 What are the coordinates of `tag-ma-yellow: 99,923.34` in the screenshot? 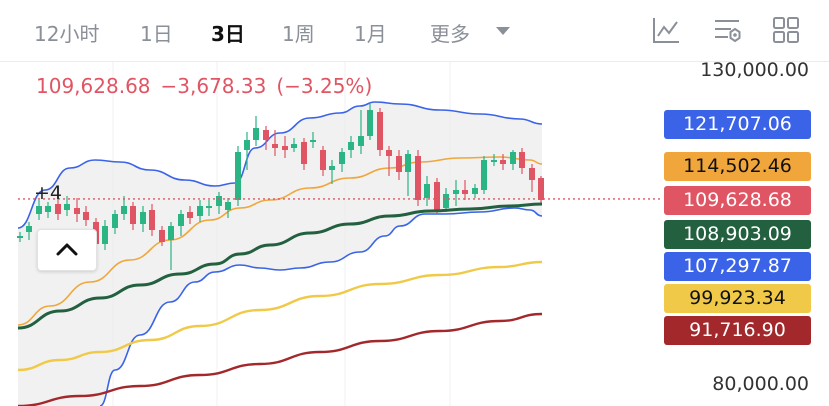 It's located at (737, 298).